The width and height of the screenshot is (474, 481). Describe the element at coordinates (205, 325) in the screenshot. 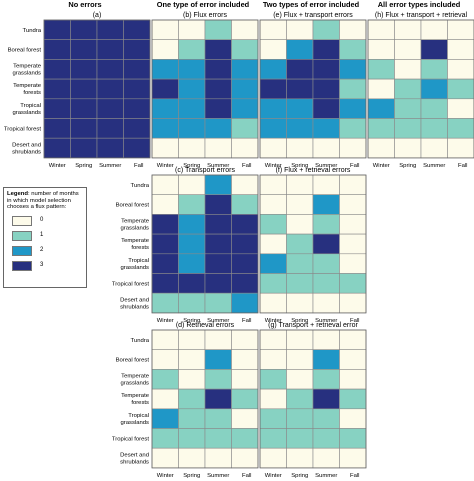

I see `panel-title: (d) Retrieval errors` at that location.